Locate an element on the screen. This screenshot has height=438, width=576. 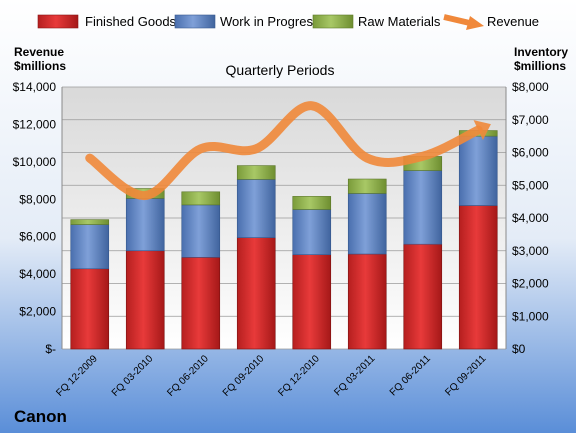
revenue-arrowhead is located at coordinates (482, 130).